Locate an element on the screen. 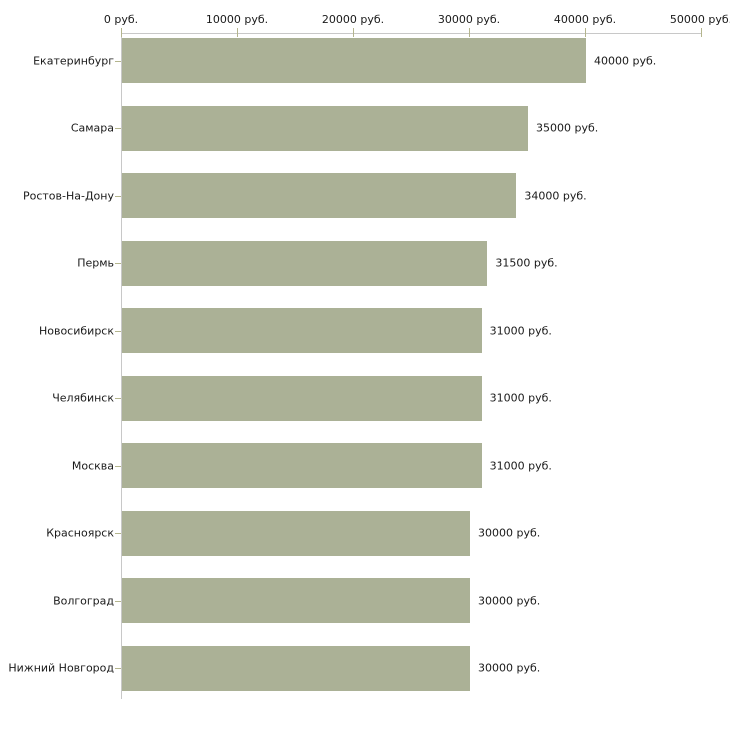 This screenshot has width=730, height=730. x-axis-tick-label: 0 руб. is located at coordinates (121, 19).